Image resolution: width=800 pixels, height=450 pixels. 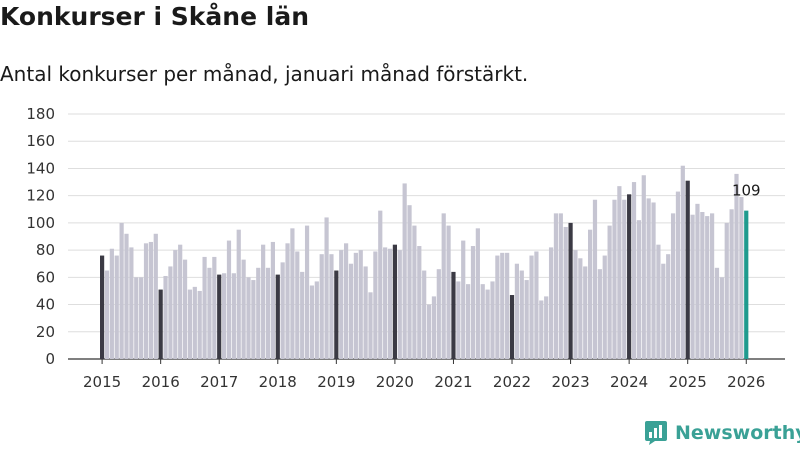 I want to click on chart-title: Konkurser i Skåne län, so click(x=154, y=16).